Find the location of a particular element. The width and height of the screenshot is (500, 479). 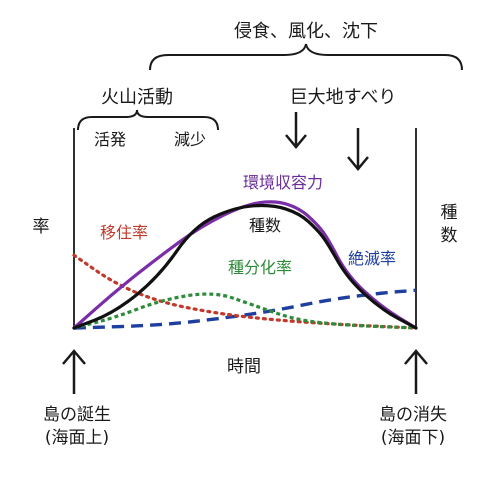

series-label-species: 種数 is located at coordinates (265, 225).